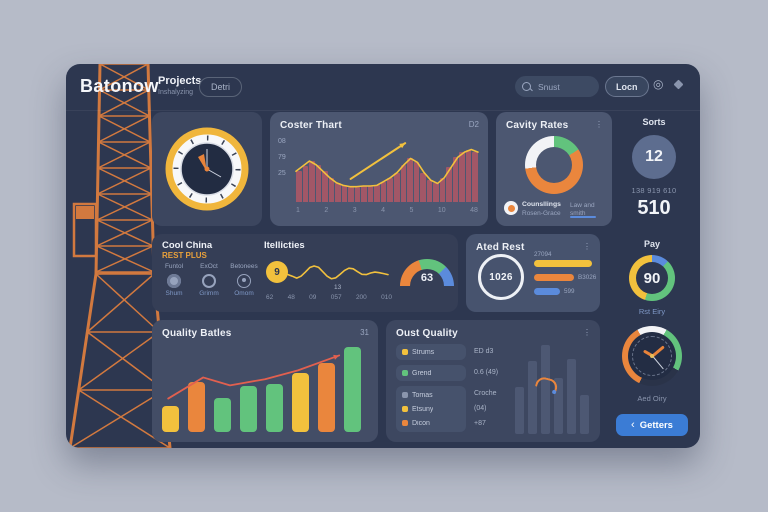  I want to click on person-icon, so click(244, 281).